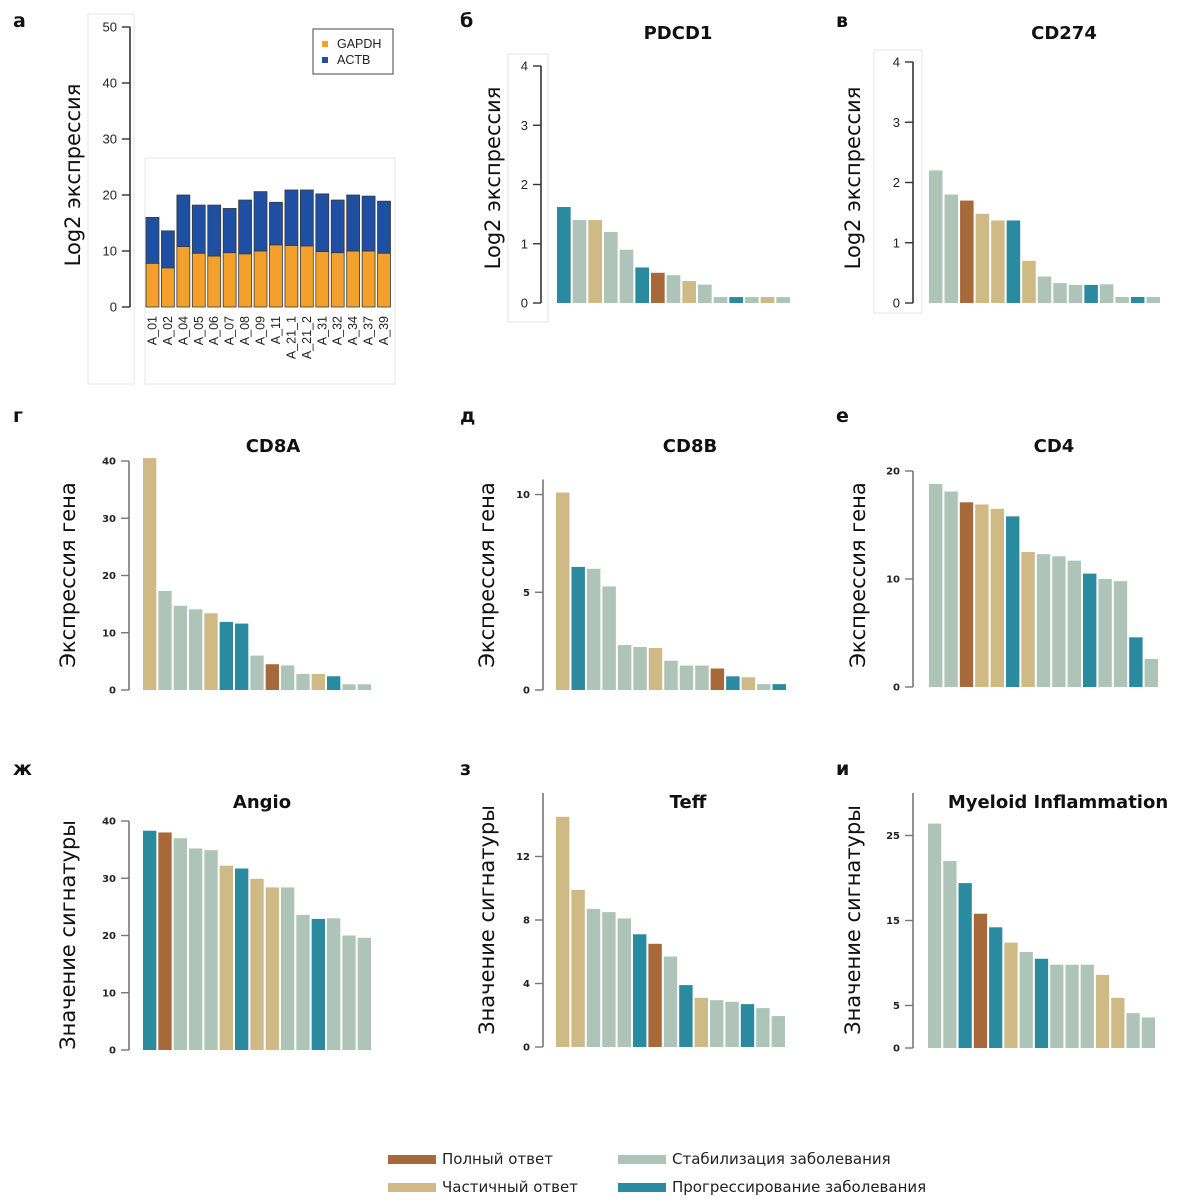  What do you see at coordinates (322, 330) in the screenshot?
I see `x-tick-label: A_31` at bounding box center [322, 330].